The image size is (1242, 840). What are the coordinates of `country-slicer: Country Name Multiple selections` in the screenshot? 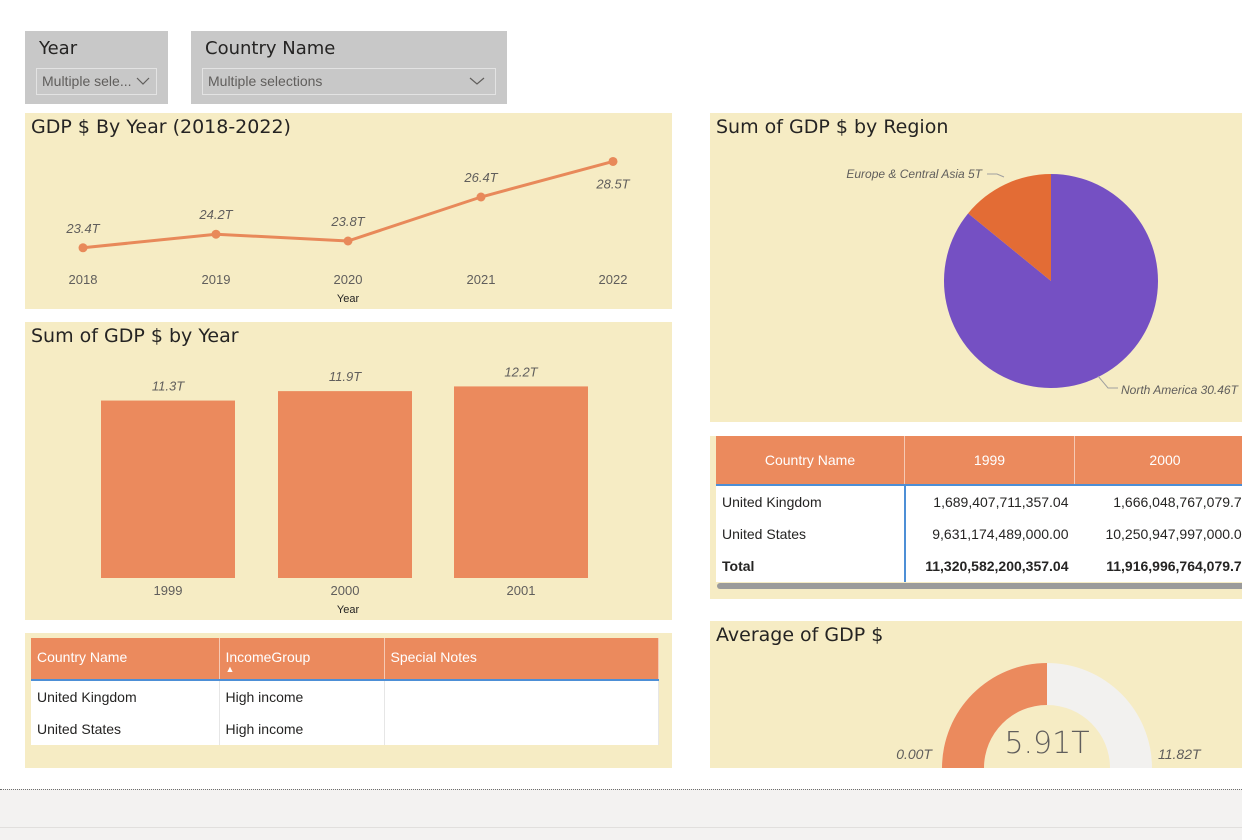 It's located at (349, 67).